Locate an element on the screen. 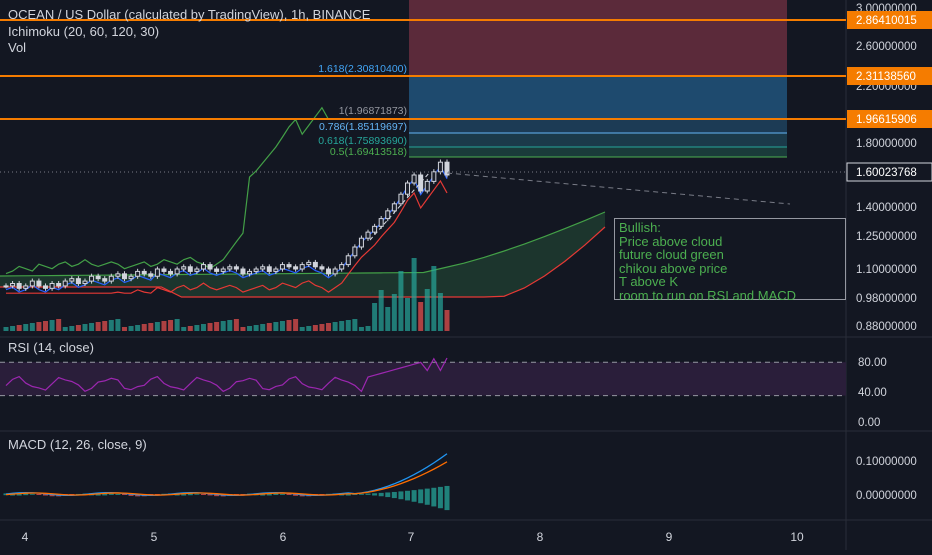  note-line: Bullish: is located at coordinates (640, 227).